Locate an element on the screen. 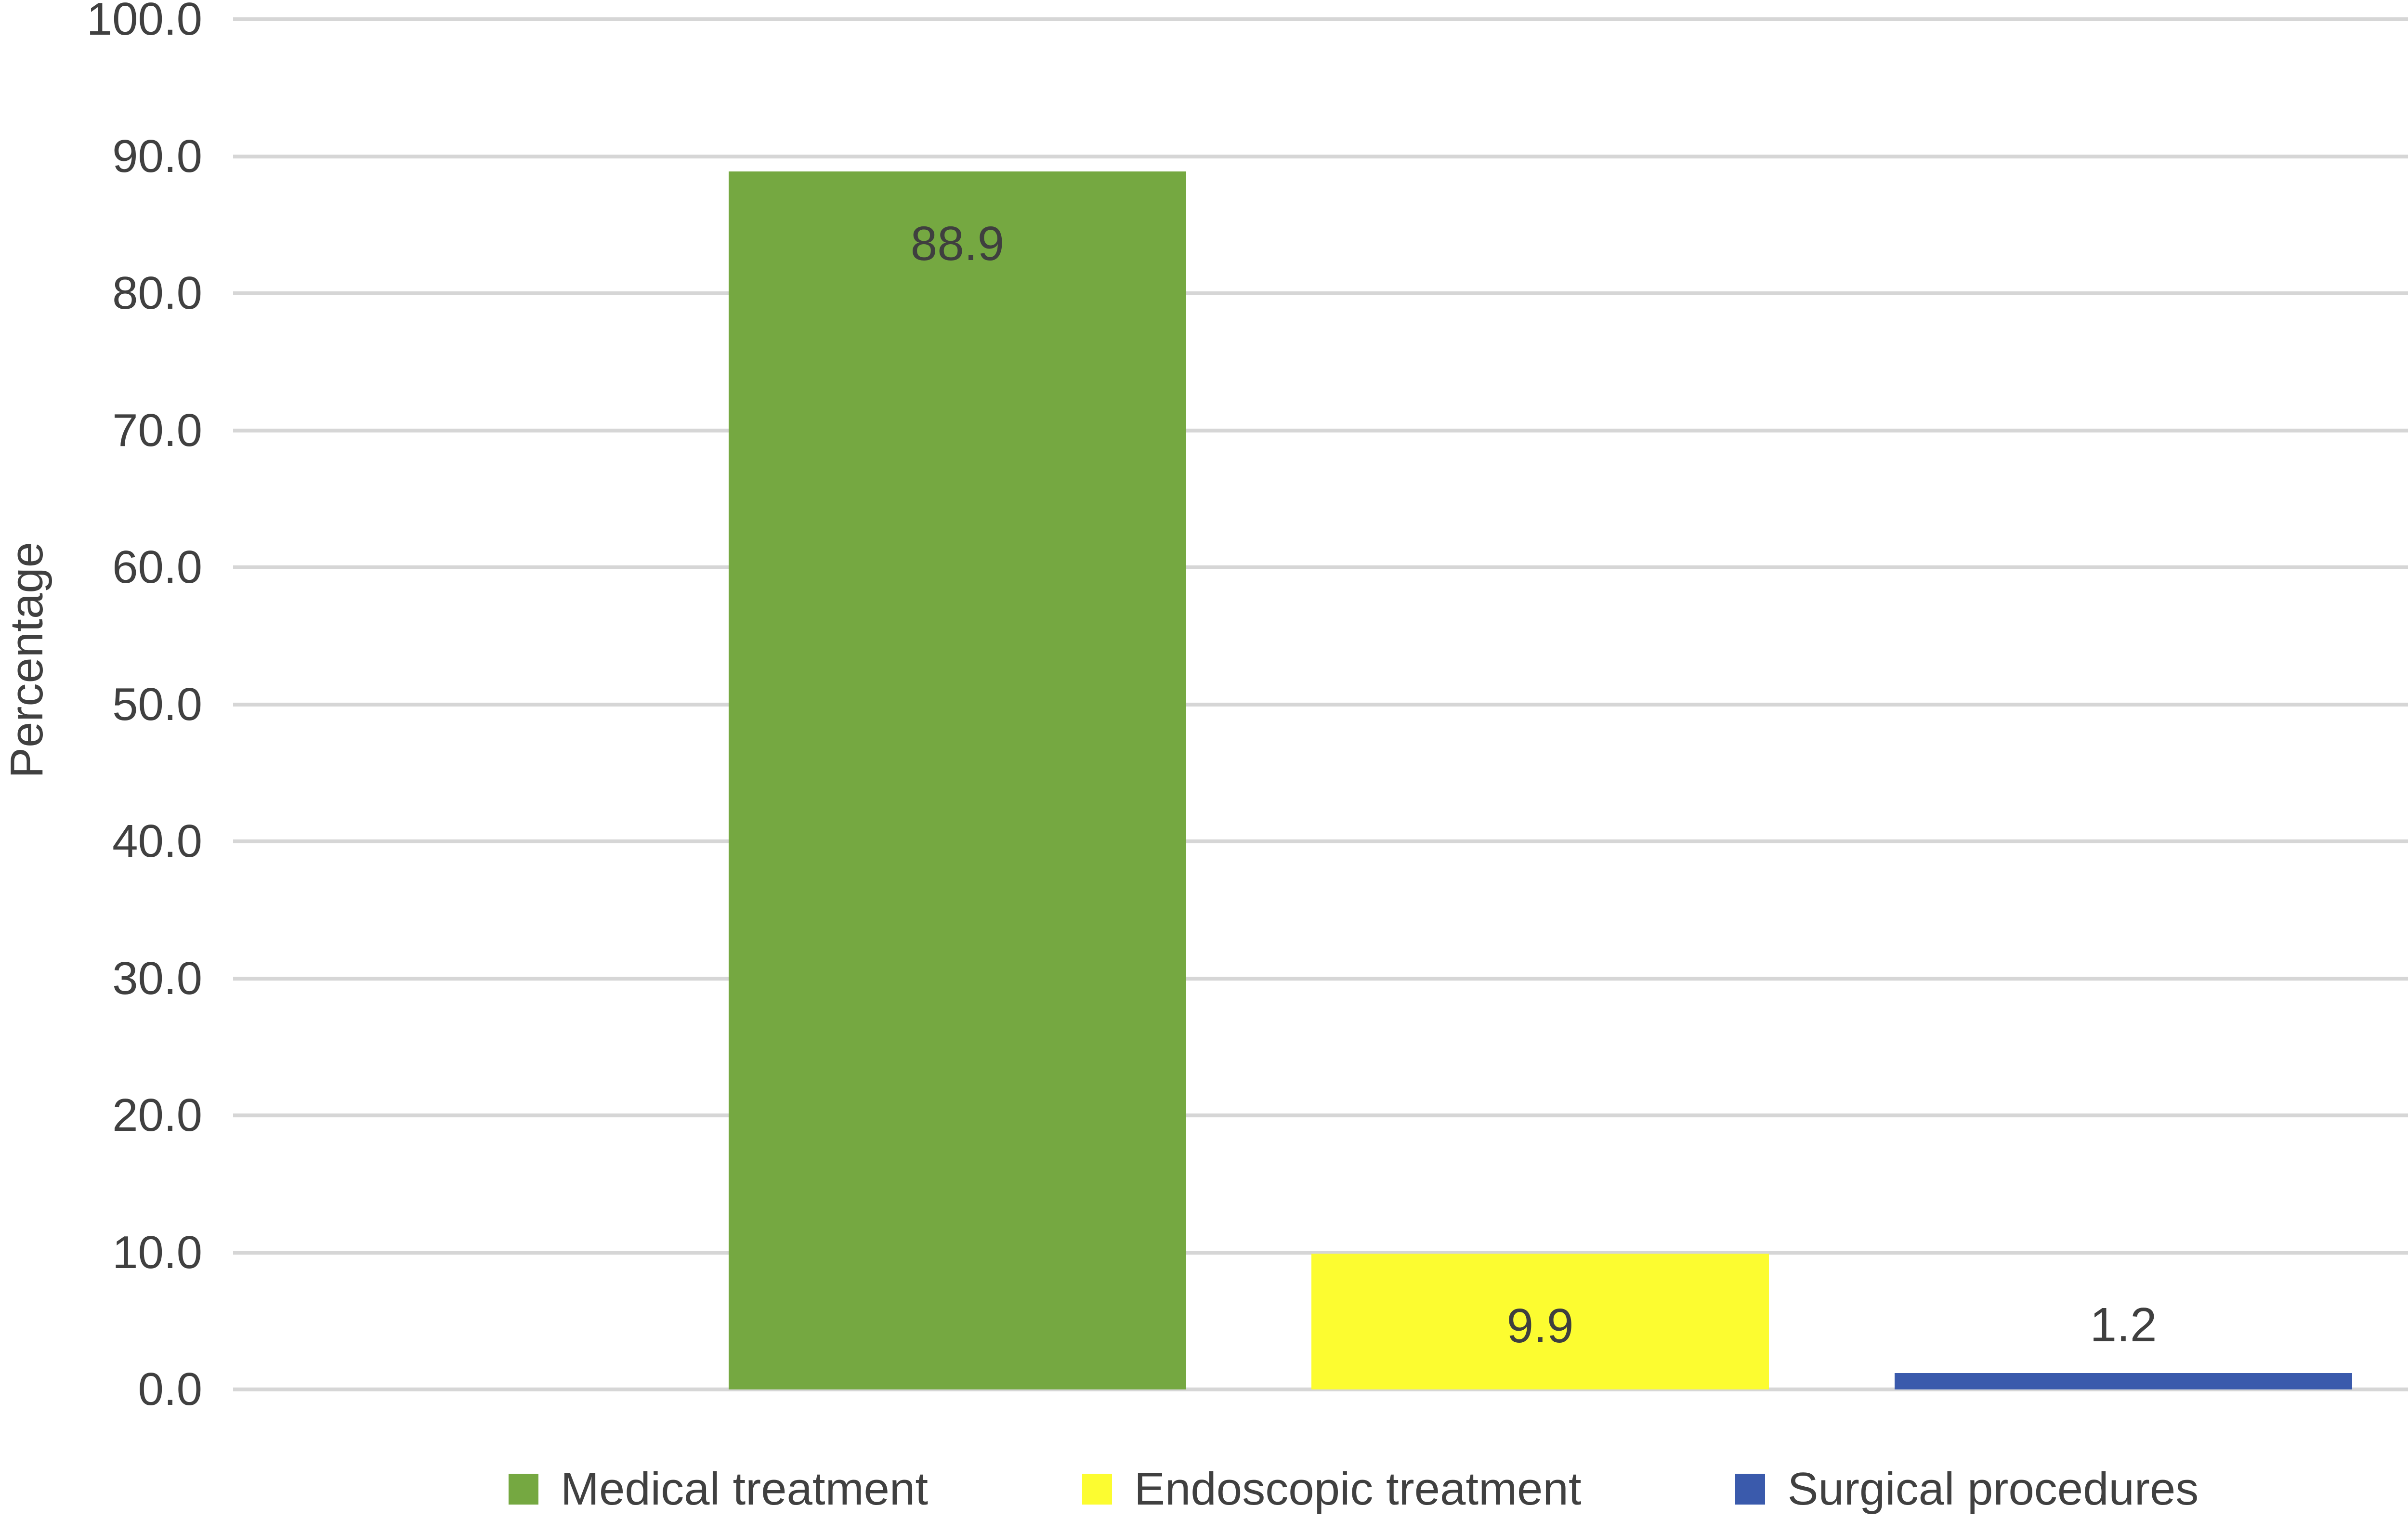 This screenshot has height=1519, width=2408. y-tick-label: 100.0 is located at coordinates (144, 22).